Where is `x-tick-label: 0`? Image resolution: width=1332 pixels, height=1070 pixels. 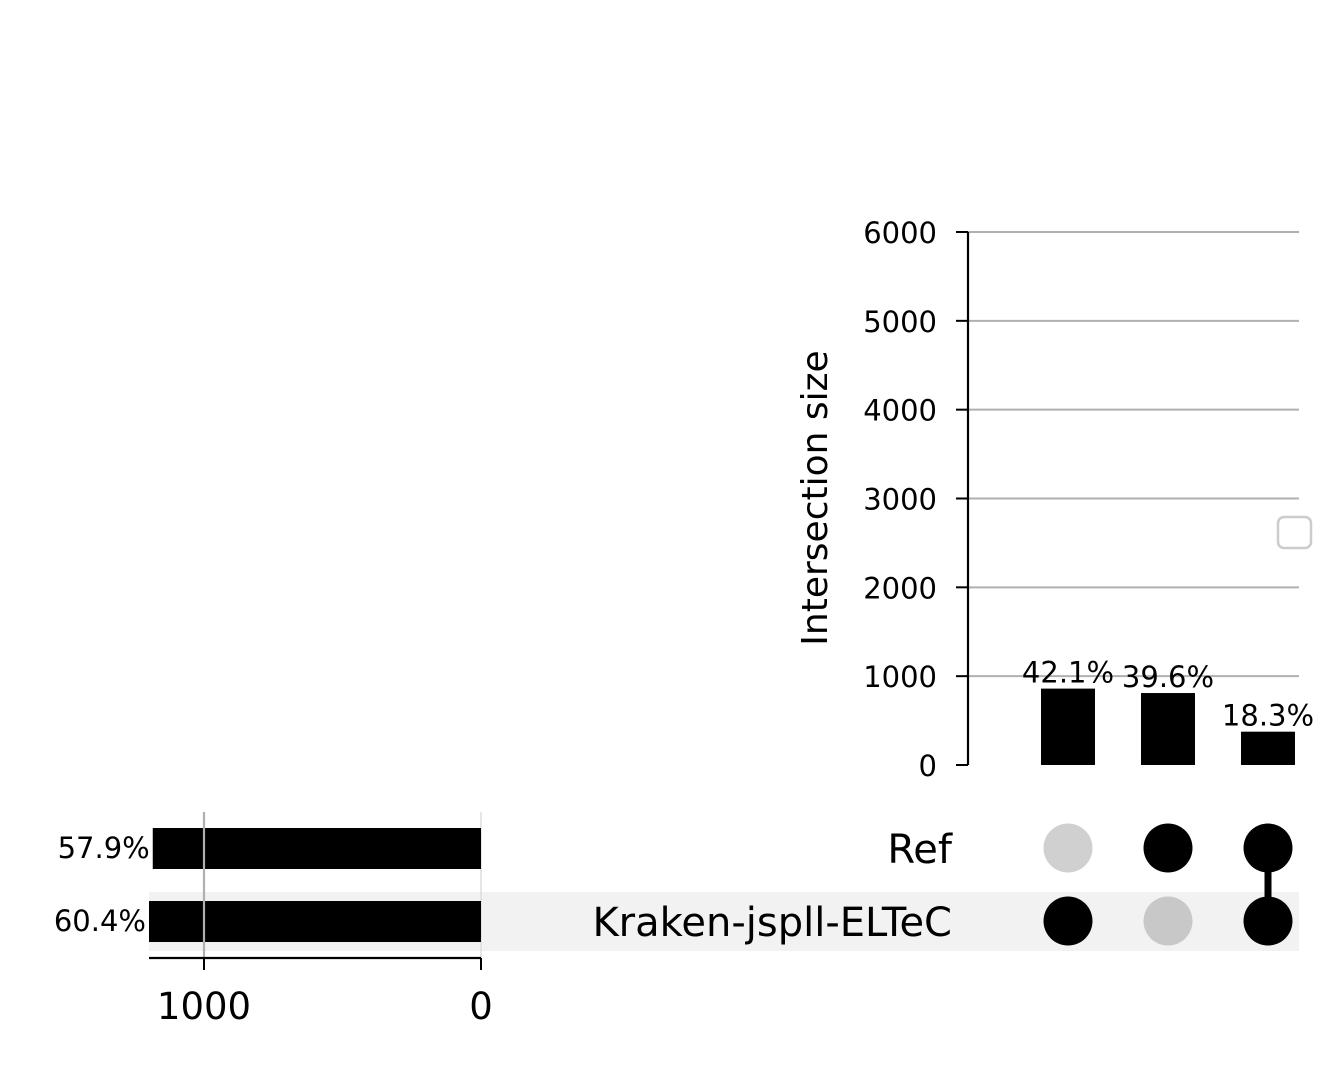 x-tick-label: 0 is located at coordinates (481, 1006).